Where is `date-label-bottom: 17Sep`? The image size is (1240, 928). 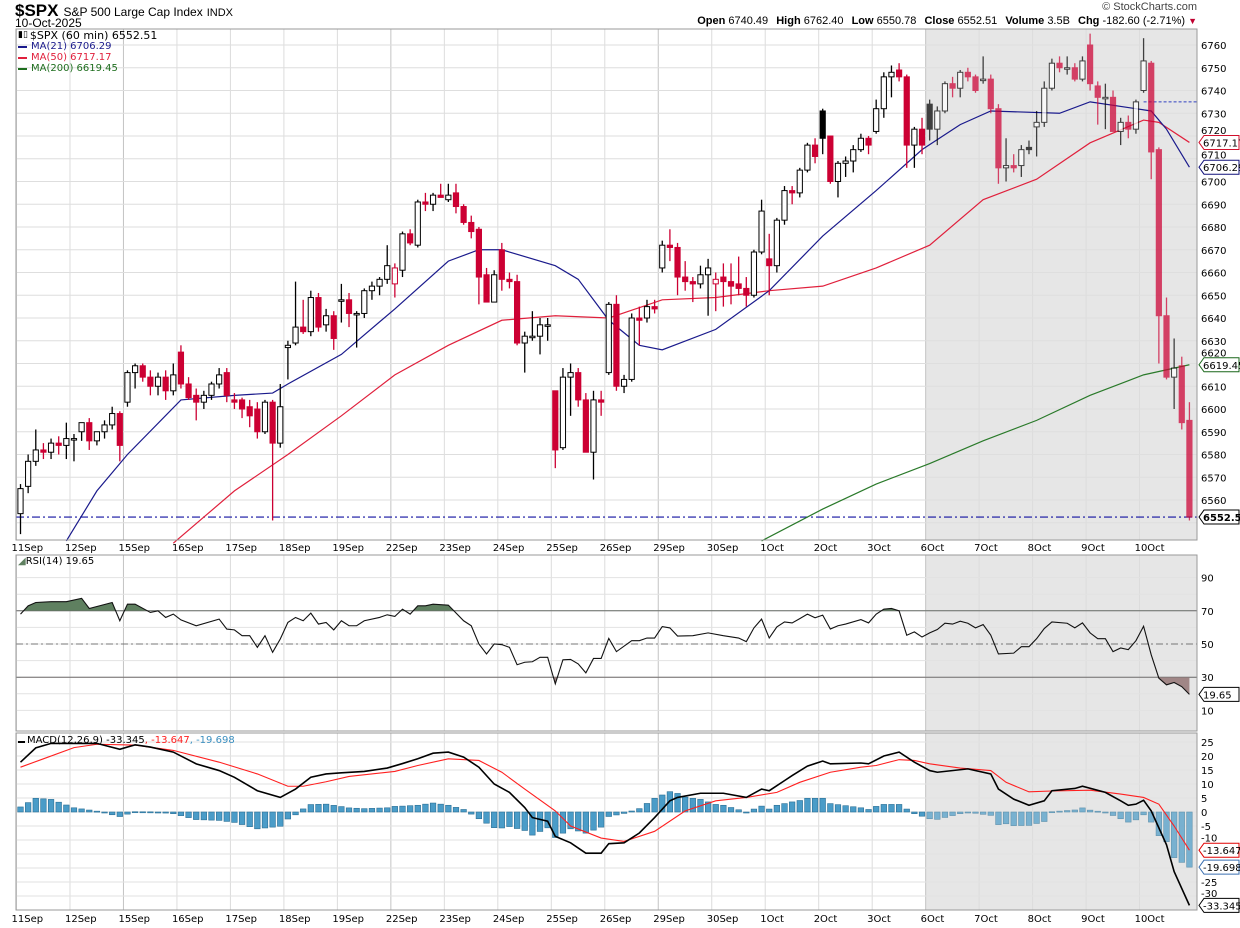 date-label-bottom: 17Sep is located at coordinates (241, 919).